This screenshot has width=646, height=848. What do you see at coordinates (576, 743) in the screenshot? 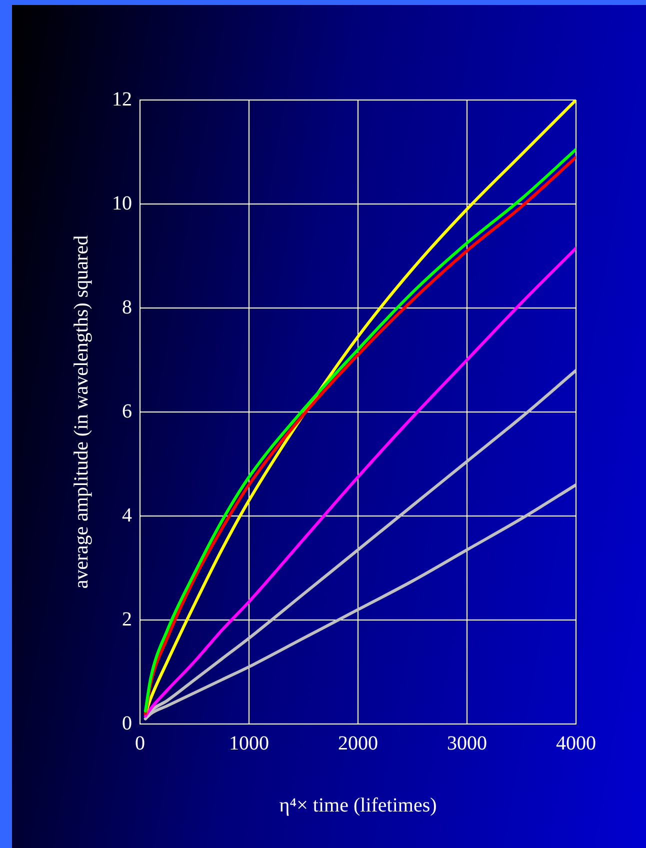
I see `x-tick-label: 4000` at bounding box center [576, 743].